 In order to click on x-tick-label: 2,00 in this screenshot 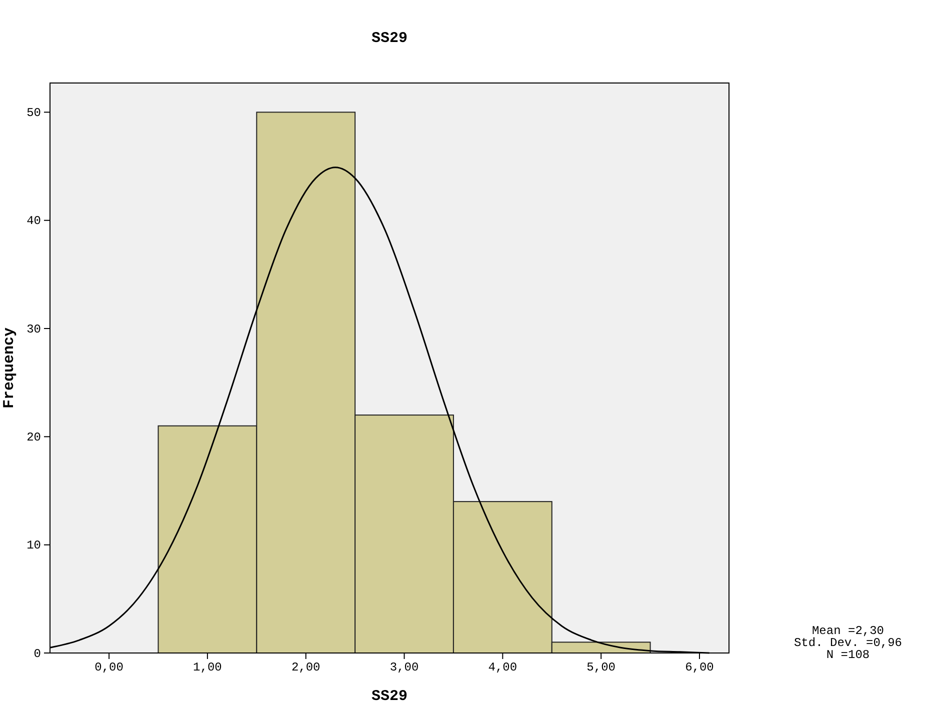, I will do `click(305, 667)`.